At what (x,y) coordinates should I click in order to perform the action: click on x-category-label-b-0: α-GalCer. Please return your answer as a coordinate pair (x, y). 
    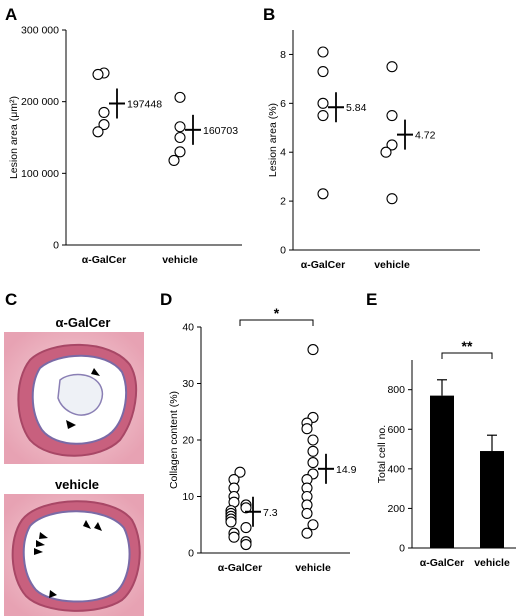
    Looking at the image, I should click on (323, 265).